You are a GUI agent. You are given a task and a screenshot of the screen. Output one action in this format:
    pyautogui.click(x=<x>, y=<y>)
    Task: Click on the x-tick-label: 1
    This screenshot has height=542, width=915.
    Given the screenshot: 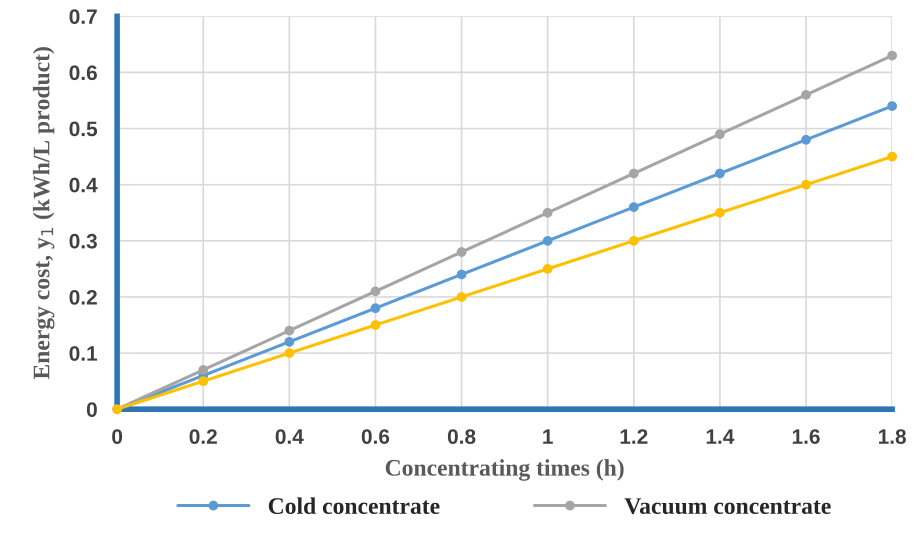 What is the action you would take?
    pyautogui.click(x=548, y=436)
    